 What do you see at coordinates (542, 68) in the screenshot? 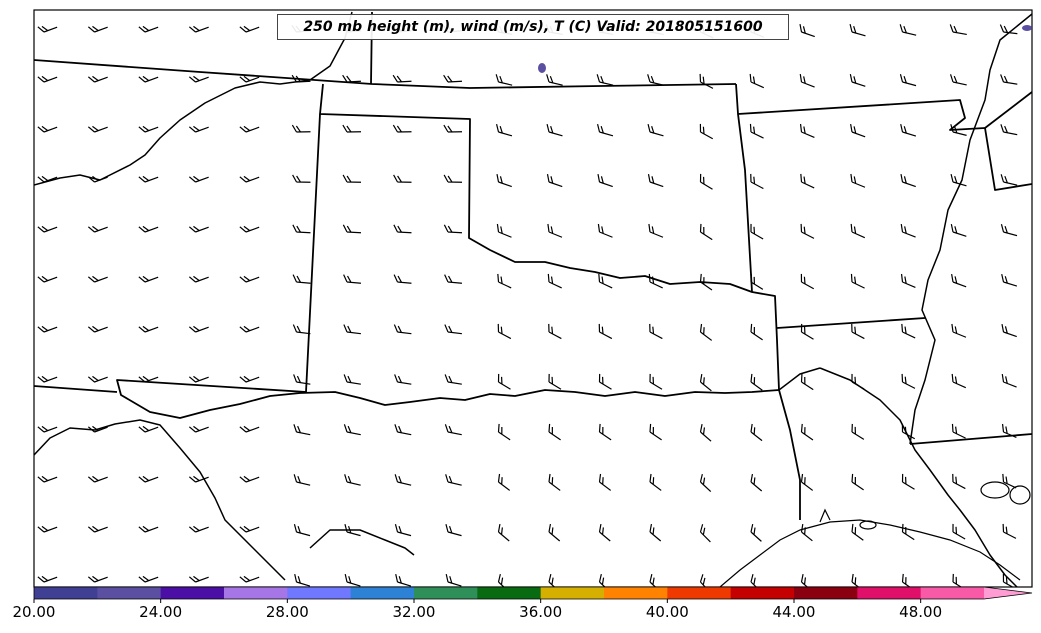
I see `temperature-patch-north` at bounding box center [542, 68].